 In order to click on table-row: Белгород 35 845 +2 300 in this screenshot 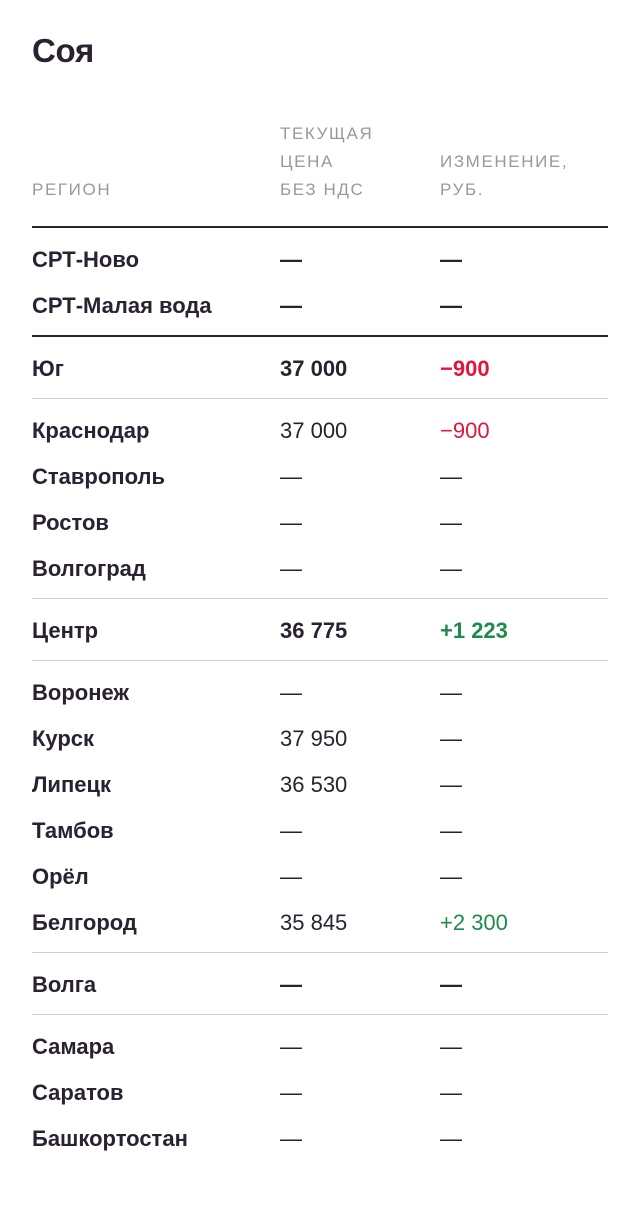, I will do `click(320, 923)`.